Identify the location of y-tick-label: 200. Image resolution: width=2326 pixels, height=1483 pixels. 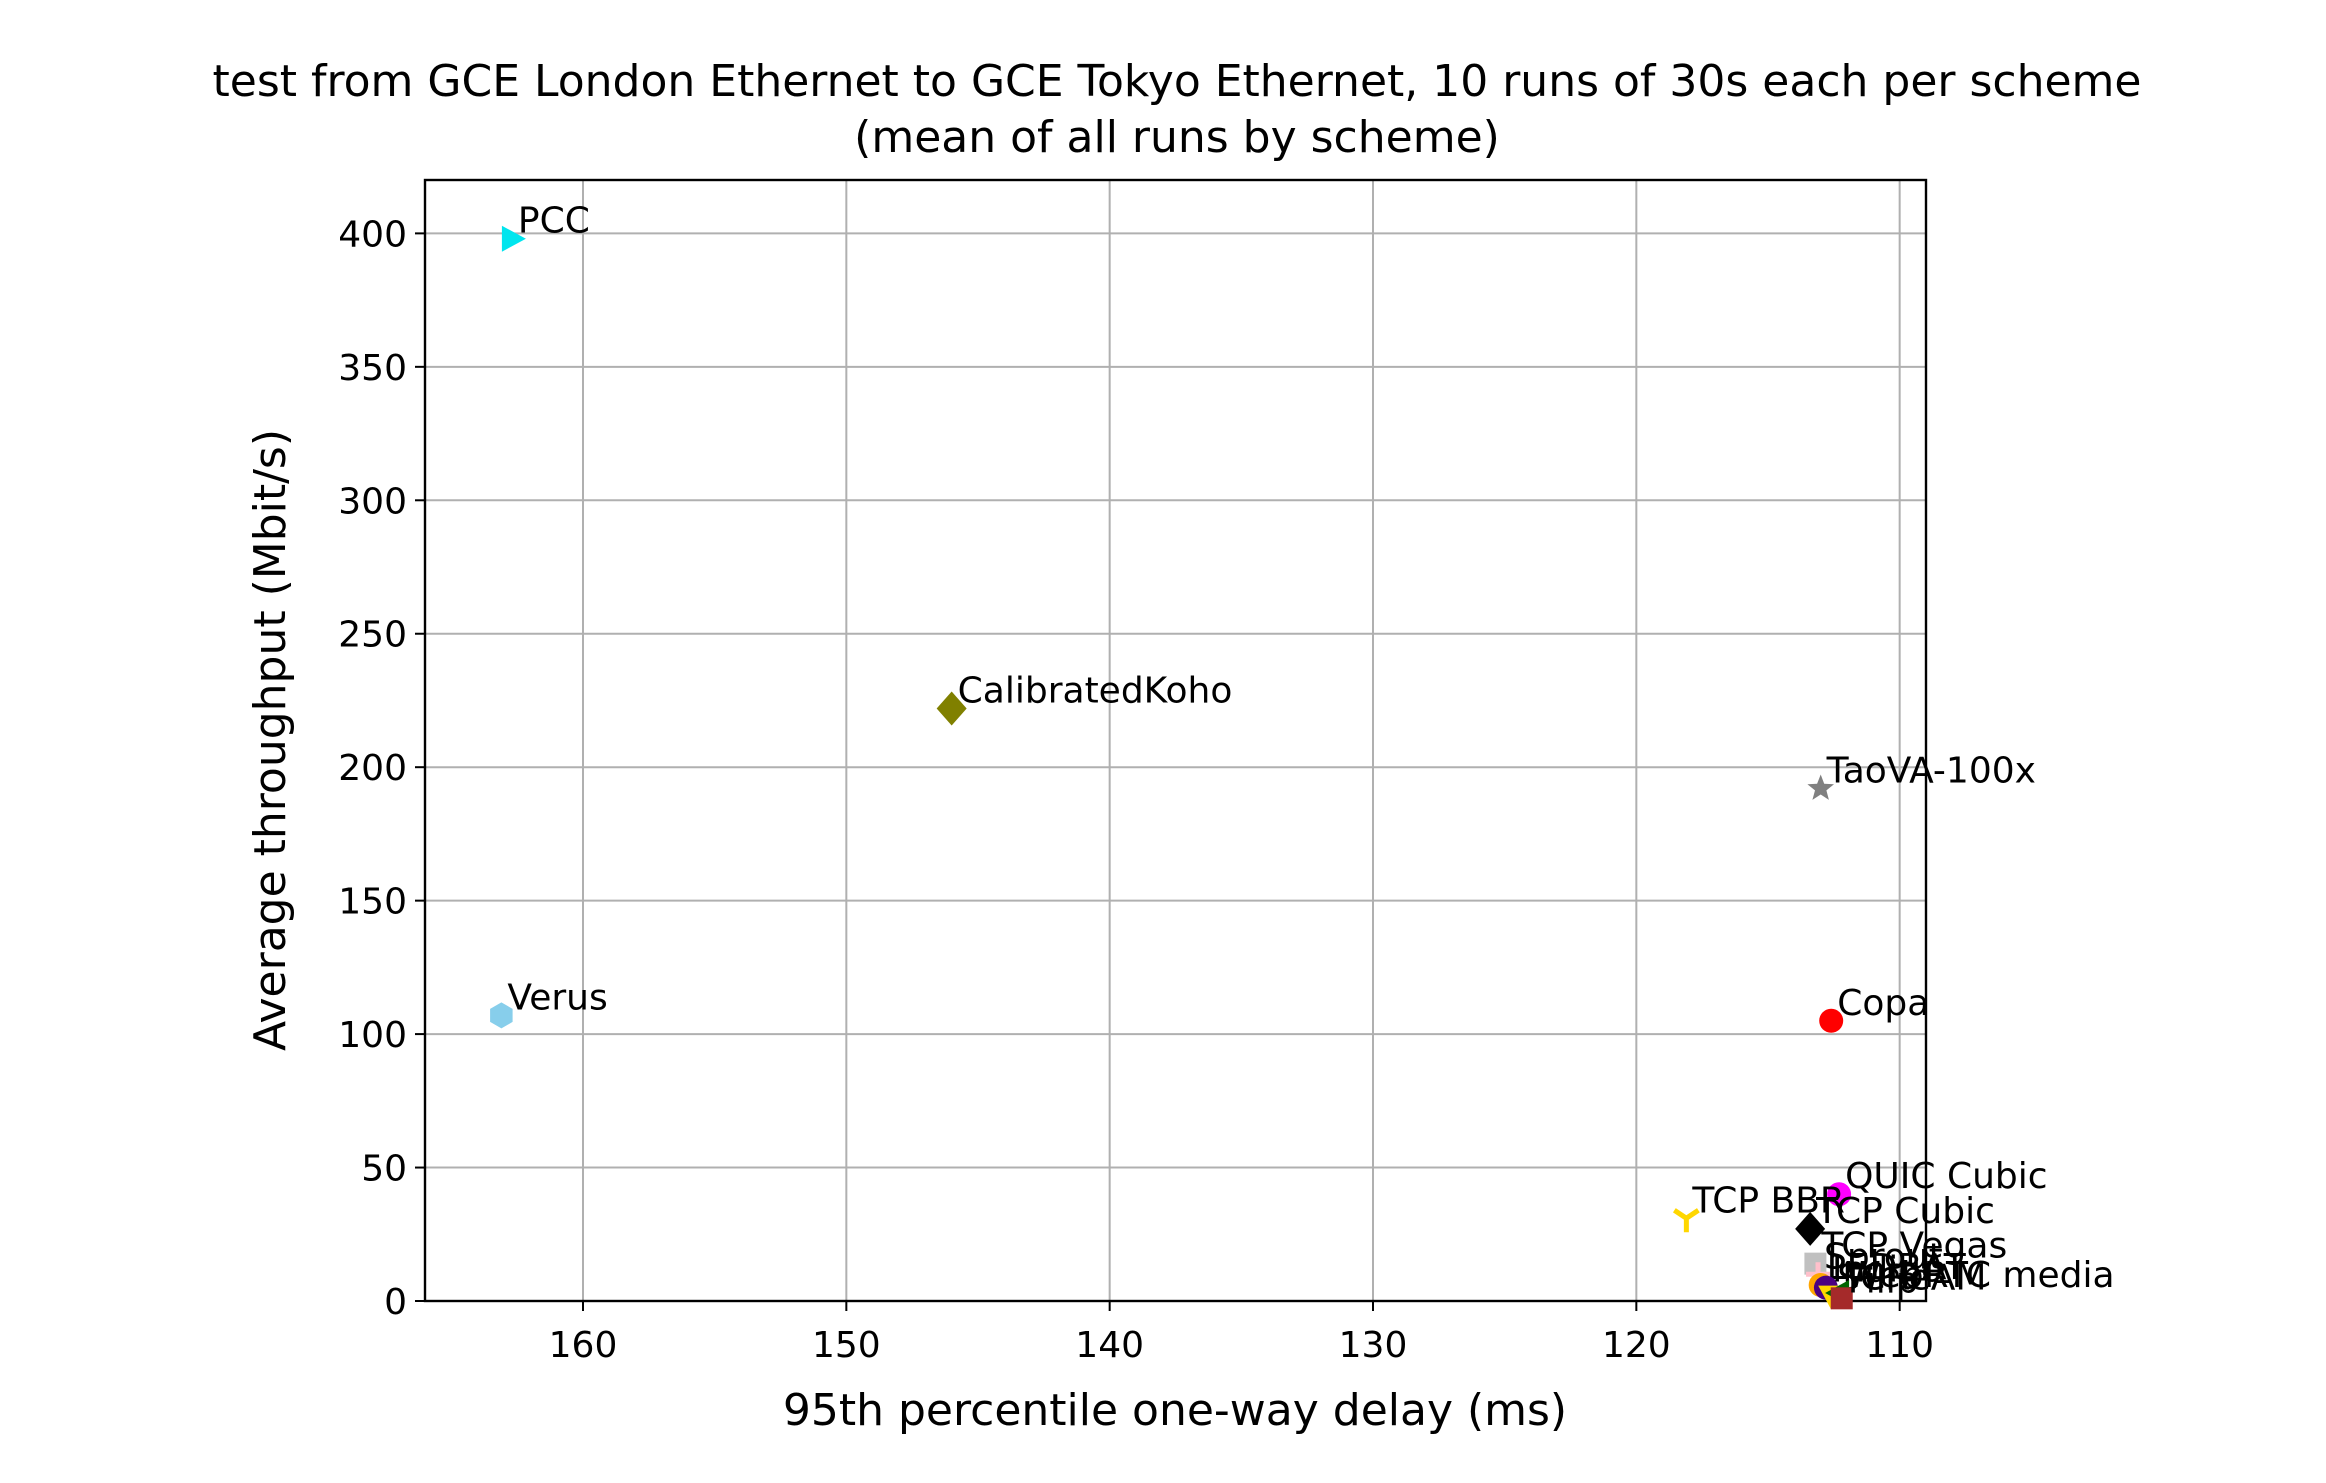
(372, 768).